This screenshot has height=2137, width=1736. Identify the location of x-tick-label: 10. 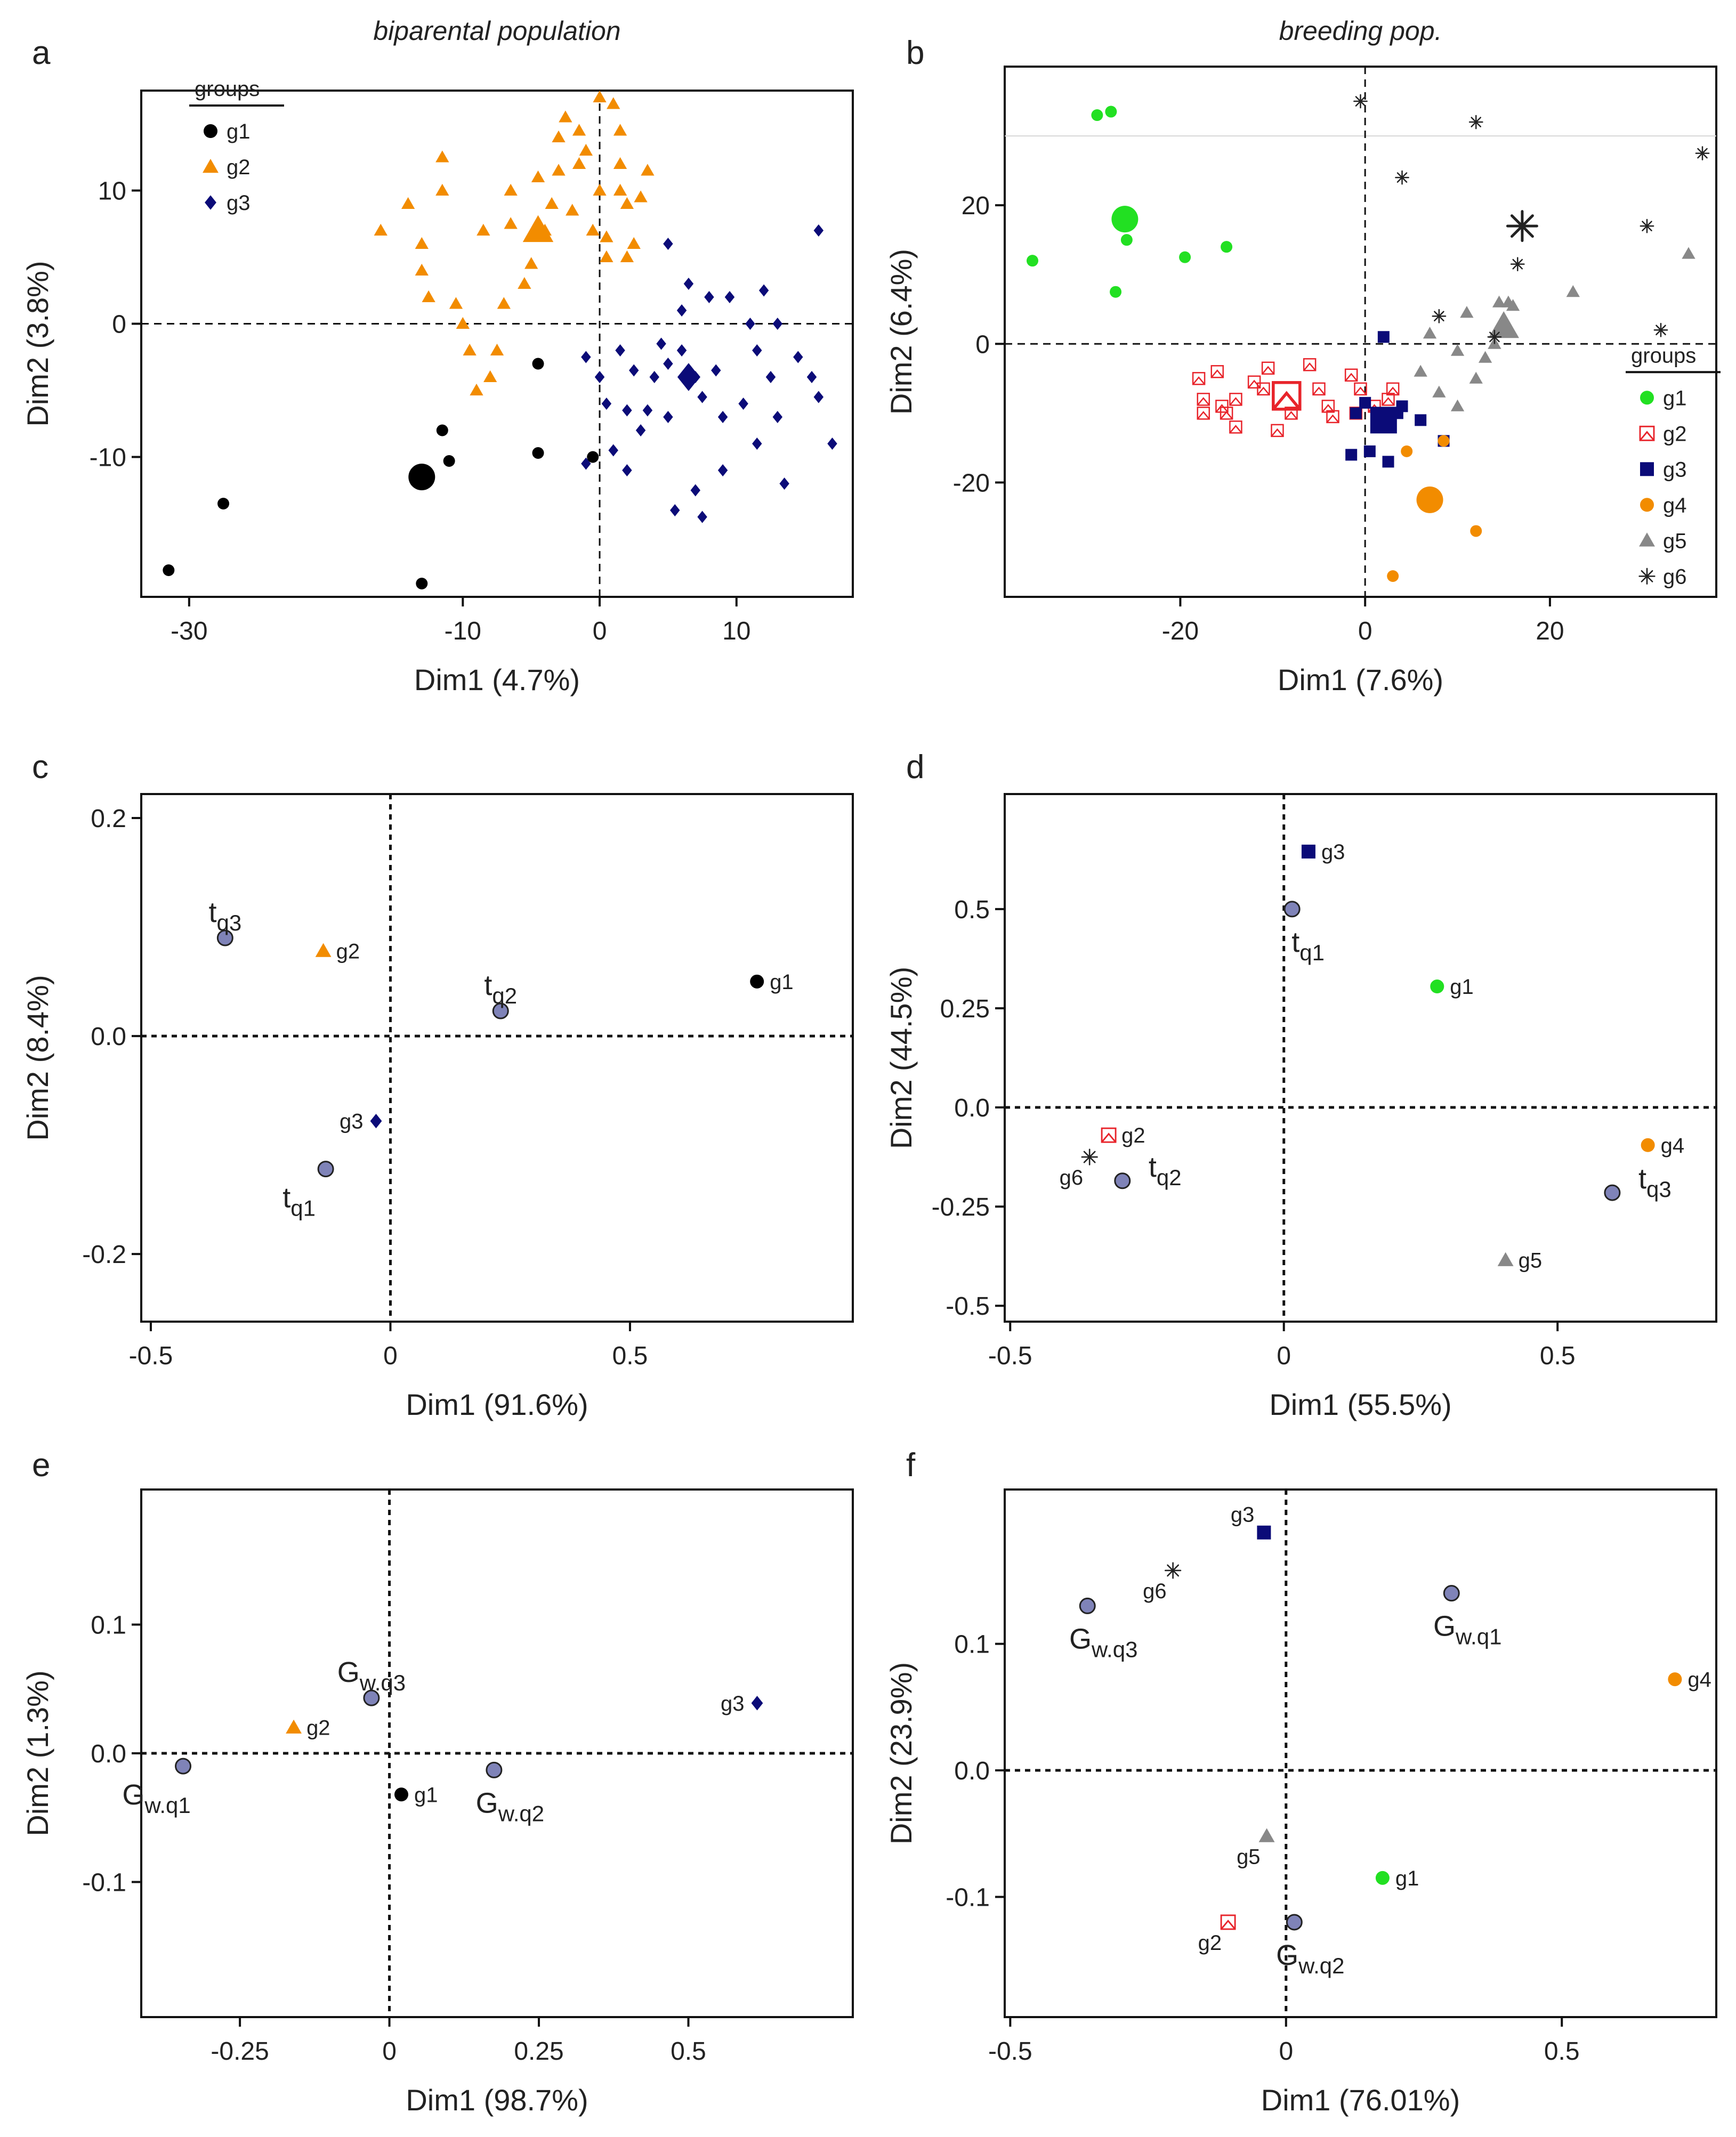
(736, 631).